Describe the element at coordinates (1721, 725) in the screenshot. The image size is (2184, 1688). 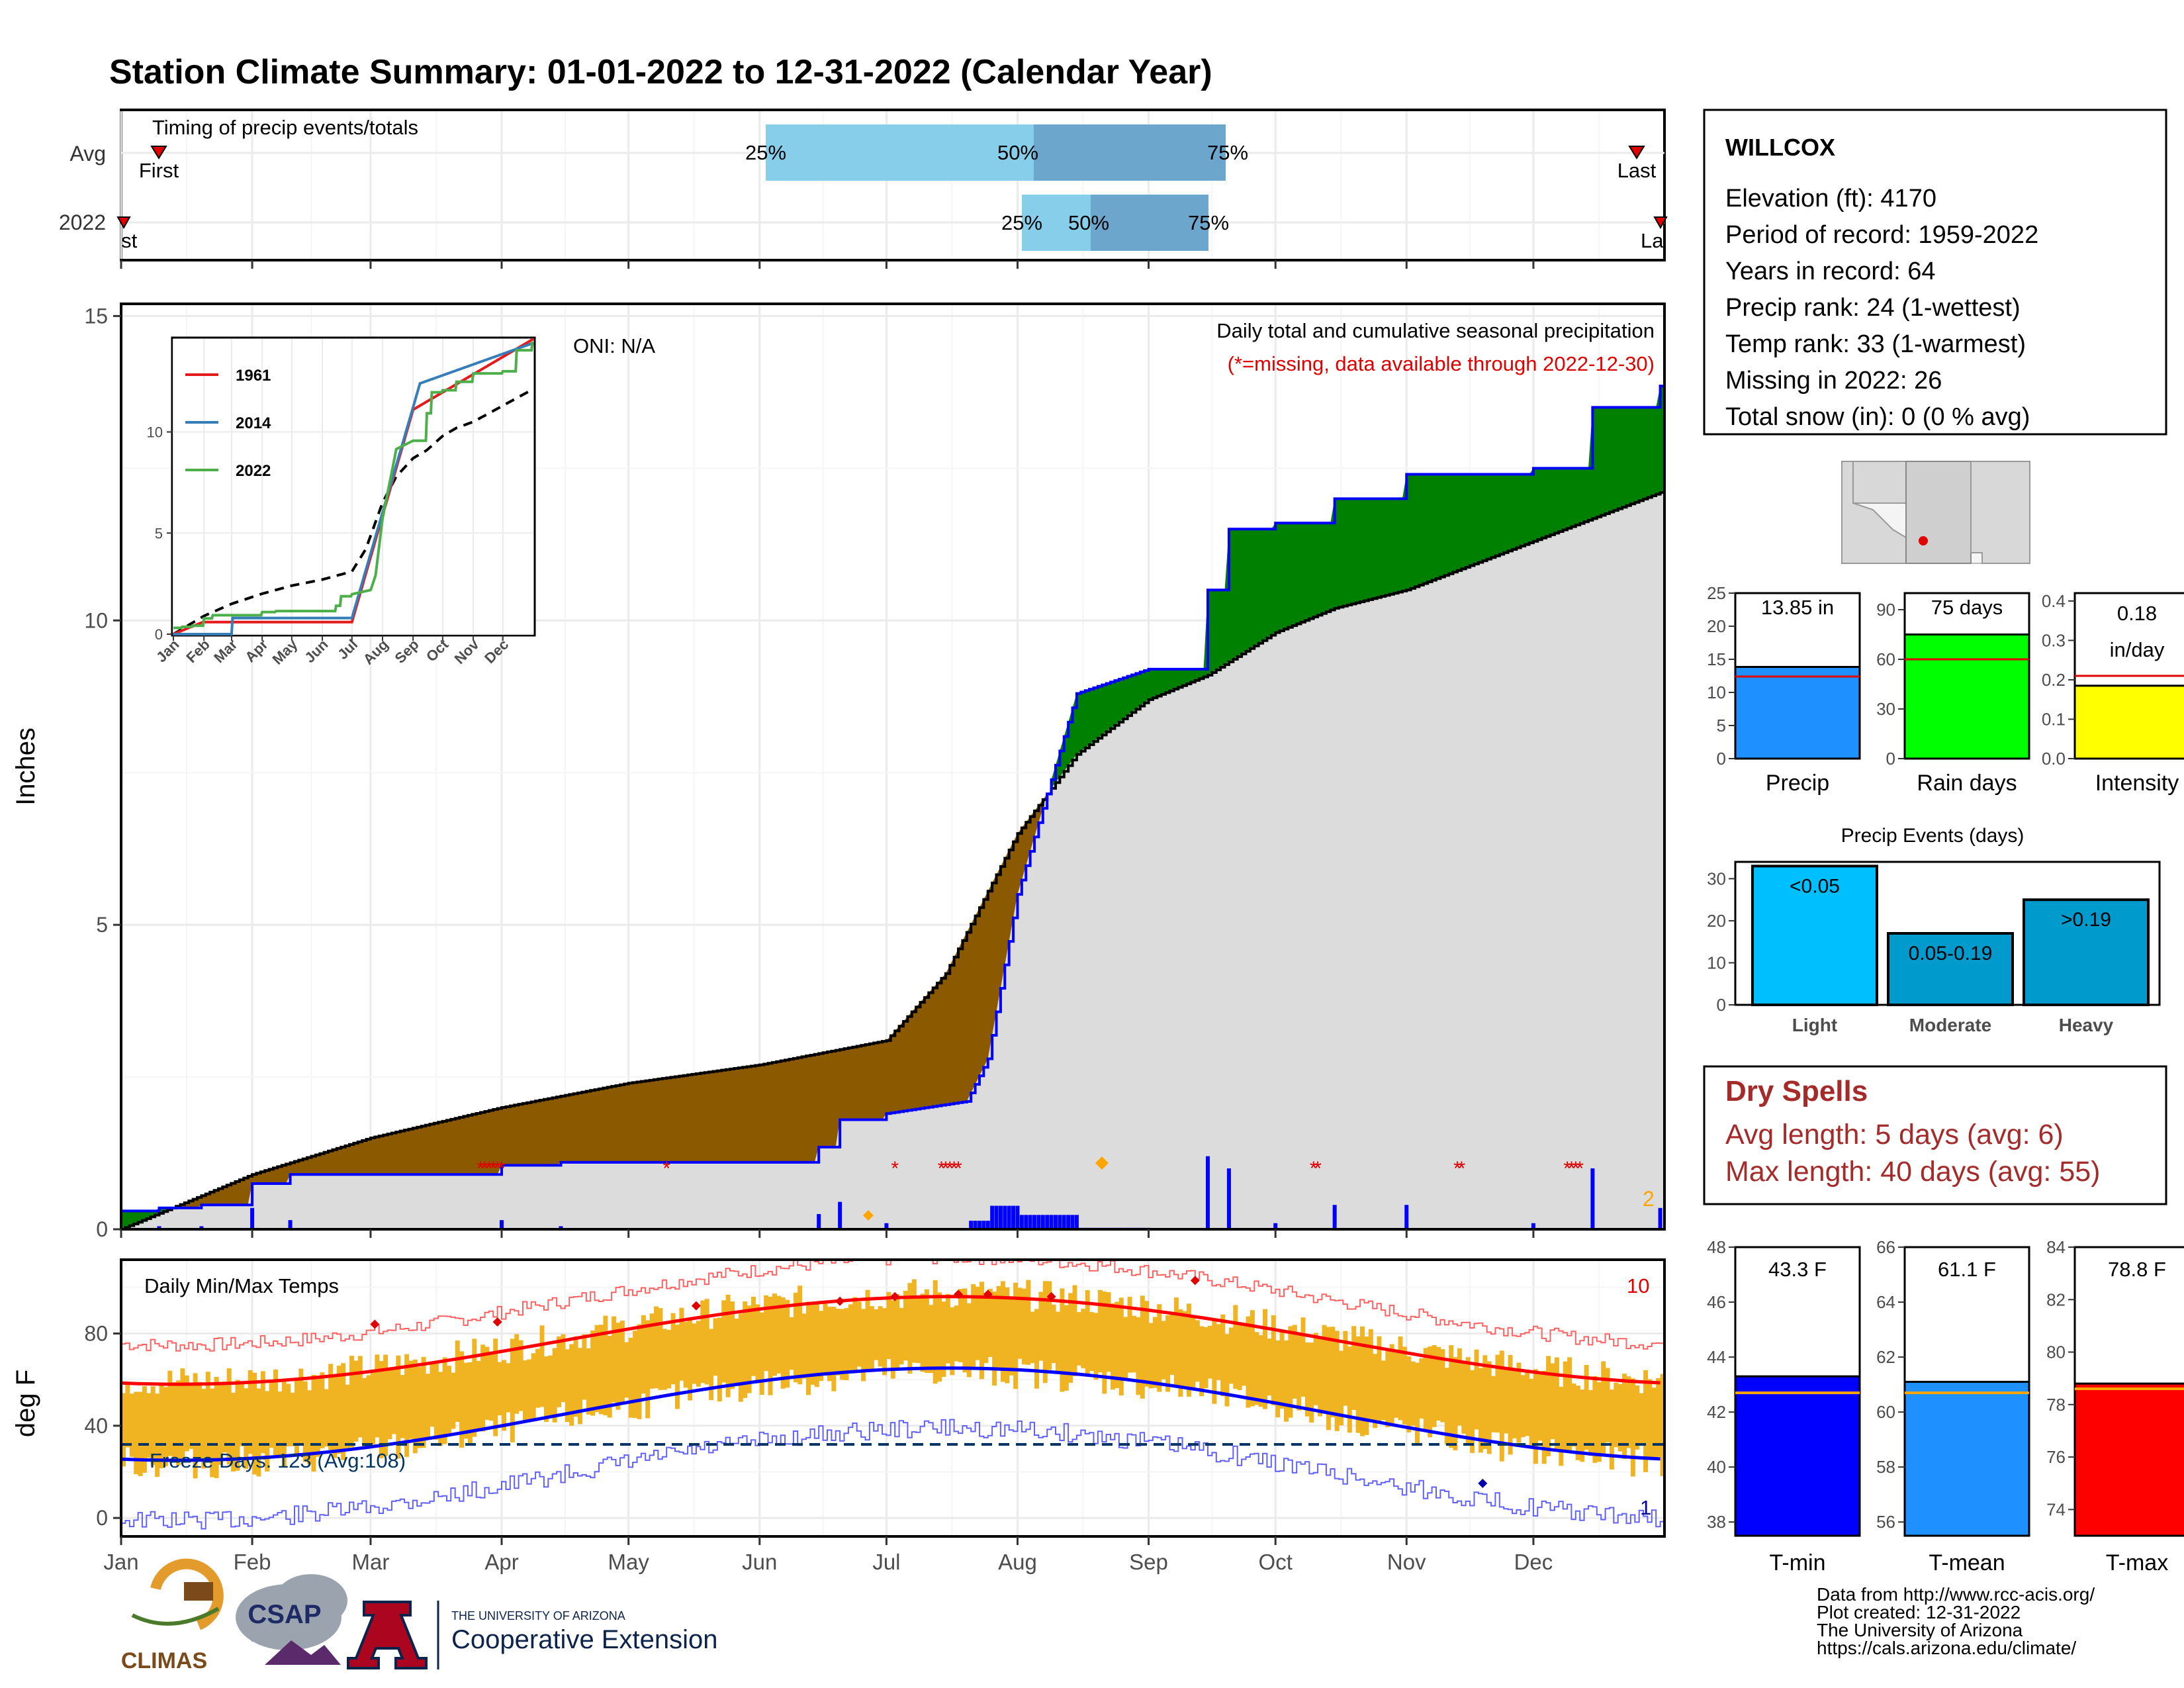
I see `mini-bar-tick: 5` at that location.